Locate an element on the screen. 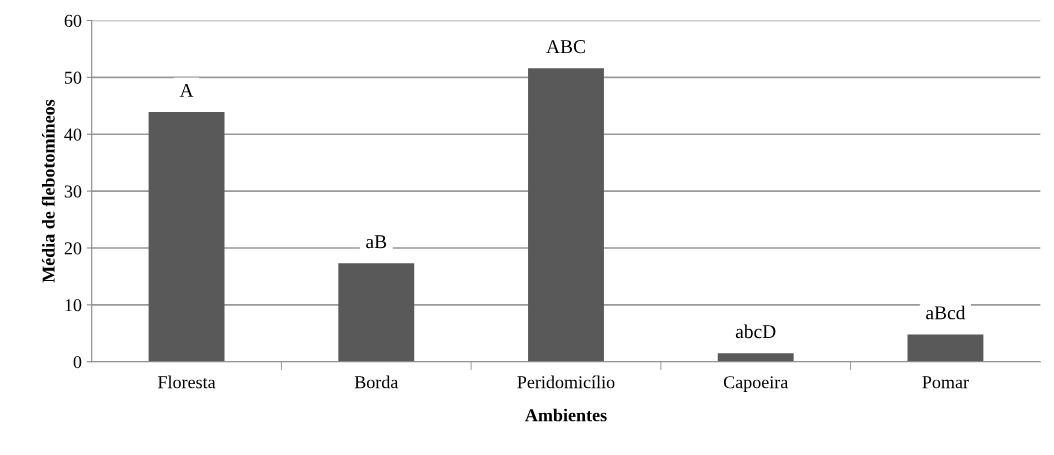  annotation: ABC is located at coordinates (565, 47).